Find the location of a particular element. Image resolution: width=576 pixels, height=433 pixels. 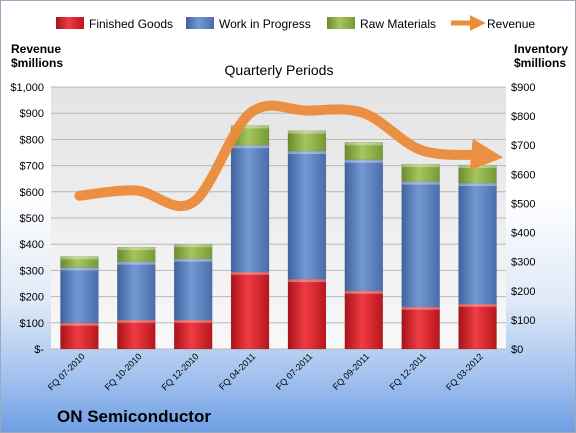

x-tick-label: FQ 09-2011 is located at coordinates (351, 371).